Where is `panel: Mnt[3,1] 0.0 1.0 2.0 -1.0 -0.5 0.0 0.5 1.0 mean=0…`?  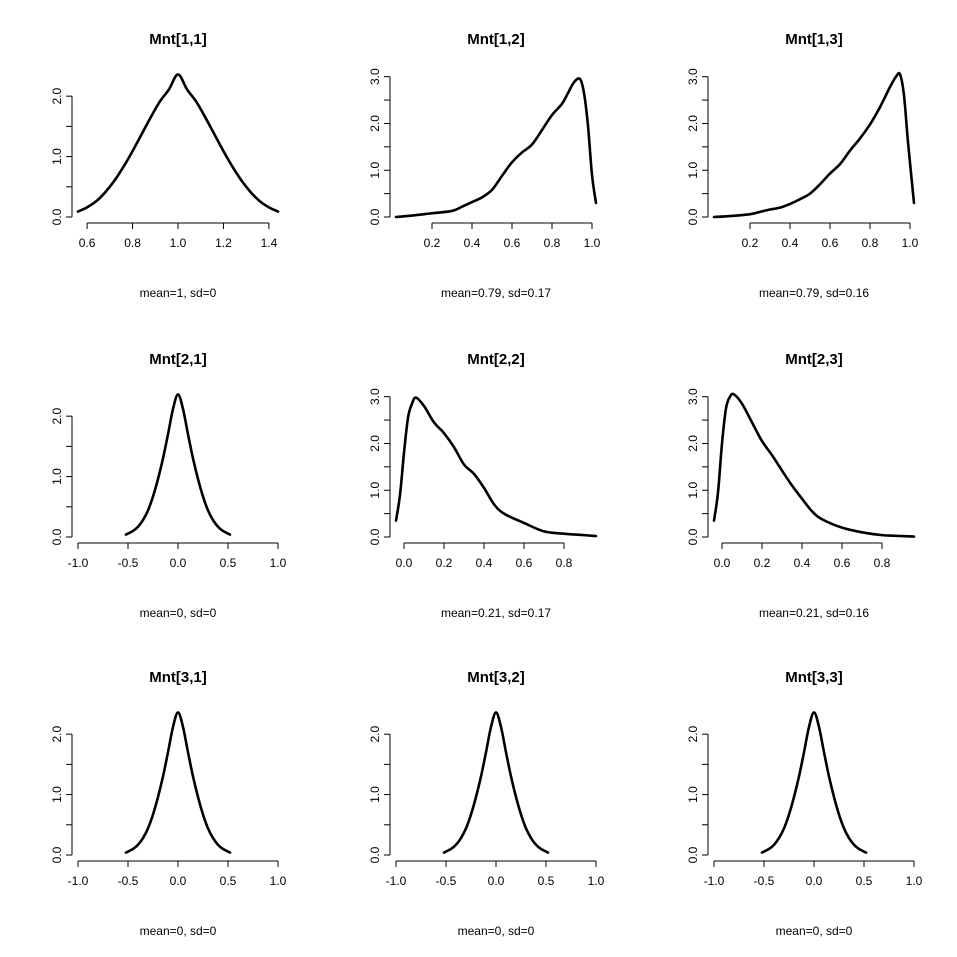 panel: Mnt[3,1] 0.0 1.0 2.0 -1.0 -0.5 0.0 0.5 1.0 mean=0… is located at coordinates (168, 803).